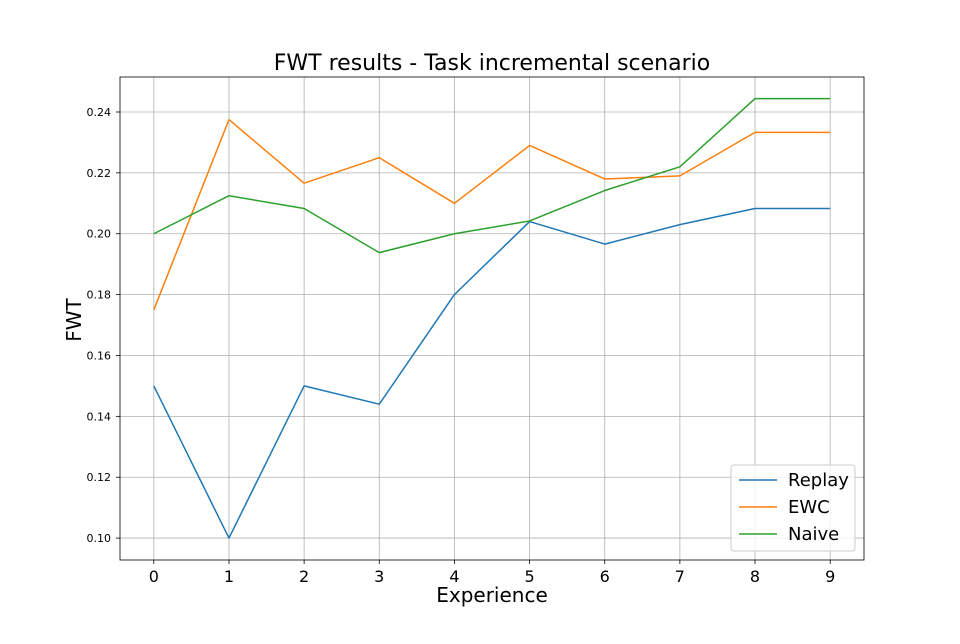 The image size is (960, 644). I want to click on legend-label-ewc: EWC, so click(809, 507).